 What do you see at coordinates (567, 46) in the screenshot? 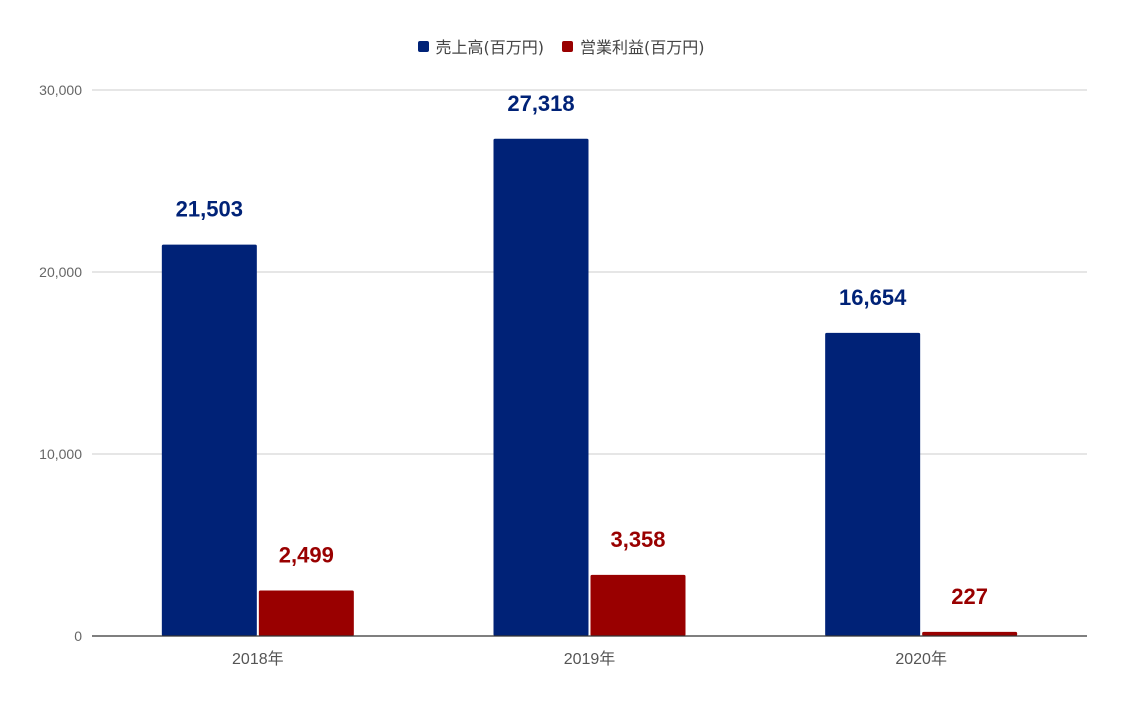
I see `legend-swatch-operating-profit` at bounding box center [567, 46].